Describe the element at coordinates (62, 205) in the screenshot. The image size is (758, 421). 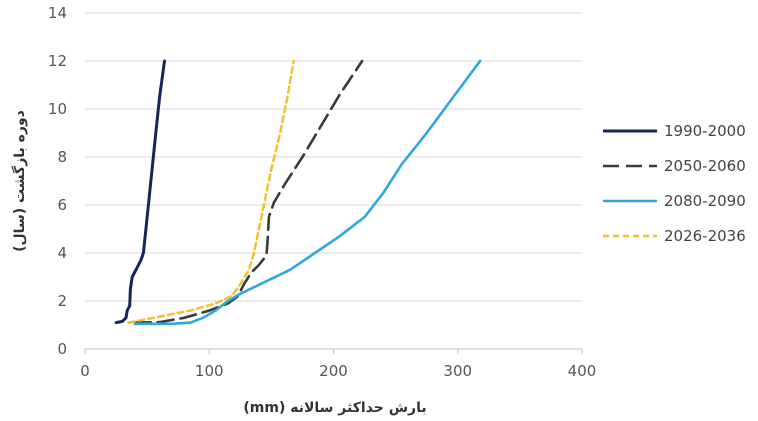
I see `y-tick-label: 6` at that location.